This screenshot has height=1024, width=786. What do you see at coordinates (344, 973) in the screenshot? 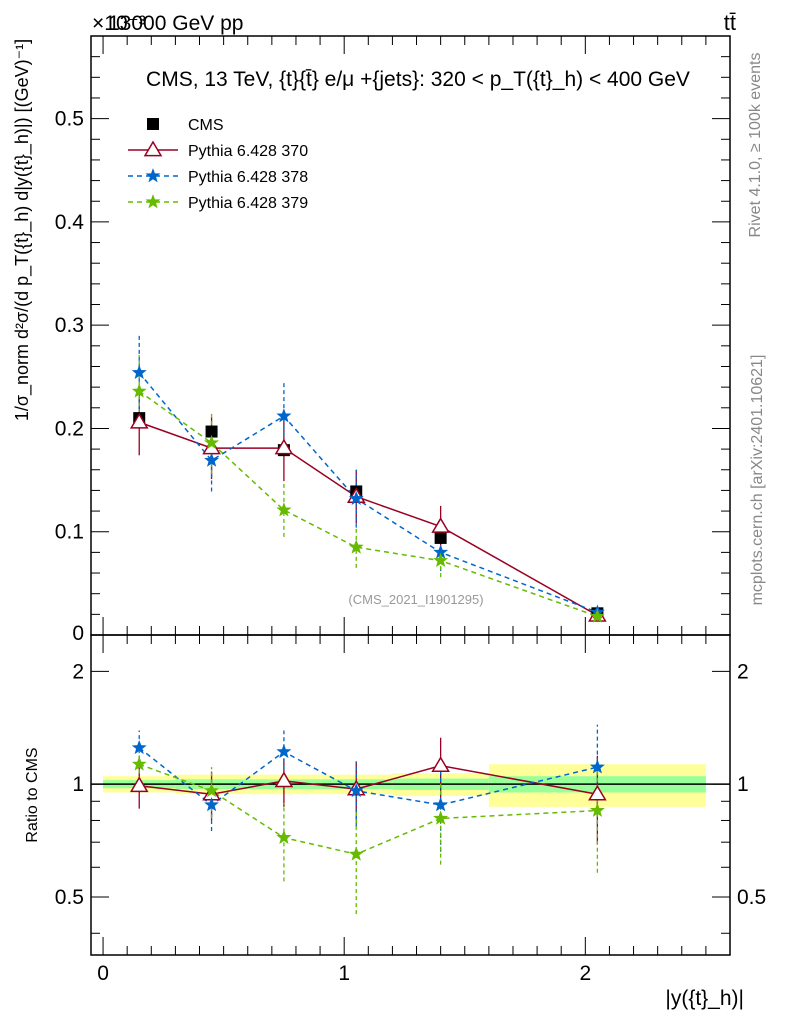
I see `x-tick-label: 1` at bounding box center [344, 973].